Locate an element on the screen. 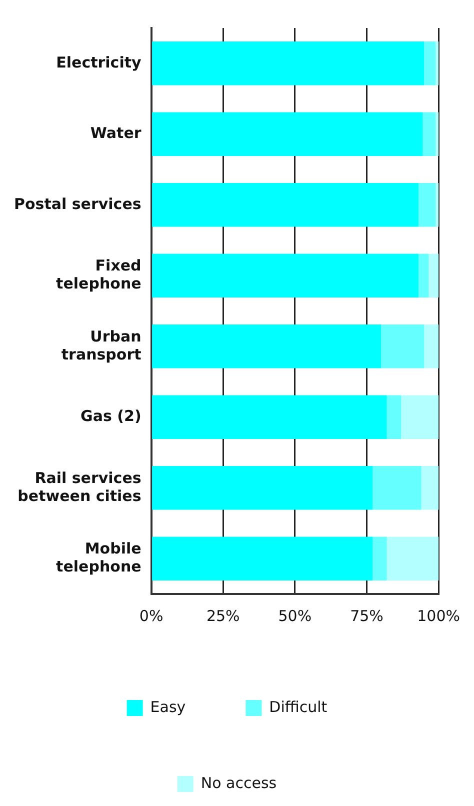 The image size is (474, 806). y-tick-label: Electricity is located at coordinates (99, 62).